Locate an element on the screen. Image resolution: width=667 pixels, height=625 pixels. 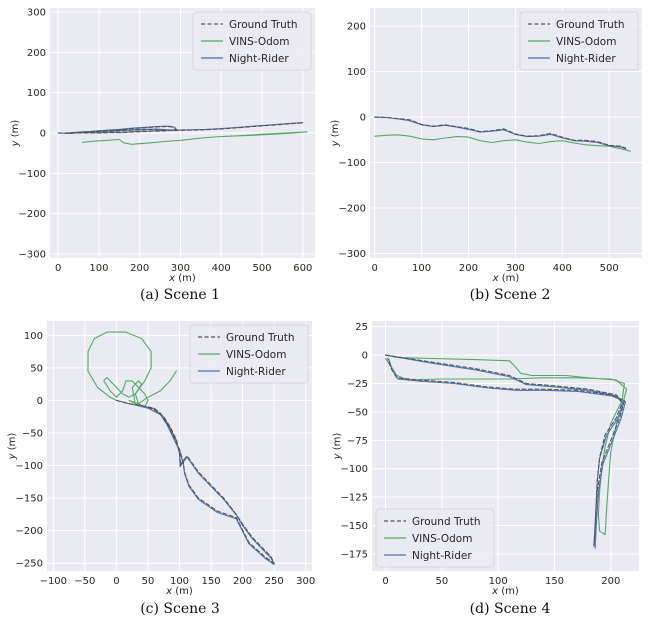
x-tick-label: −100 is located at coordinates (53, 581).